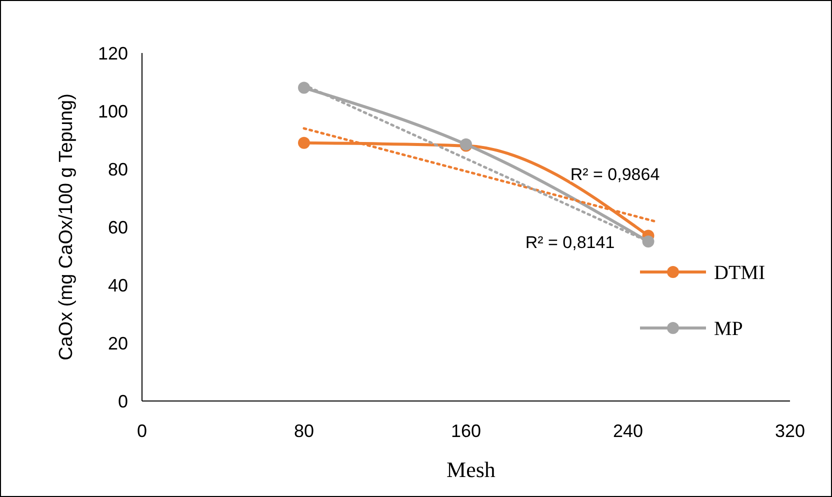 Image resolution: width=832 pixels, height=497 pixels. What do you see at coordinates (304, 142) in the screenshot?
I see `point` at bounding box center [304, 142].